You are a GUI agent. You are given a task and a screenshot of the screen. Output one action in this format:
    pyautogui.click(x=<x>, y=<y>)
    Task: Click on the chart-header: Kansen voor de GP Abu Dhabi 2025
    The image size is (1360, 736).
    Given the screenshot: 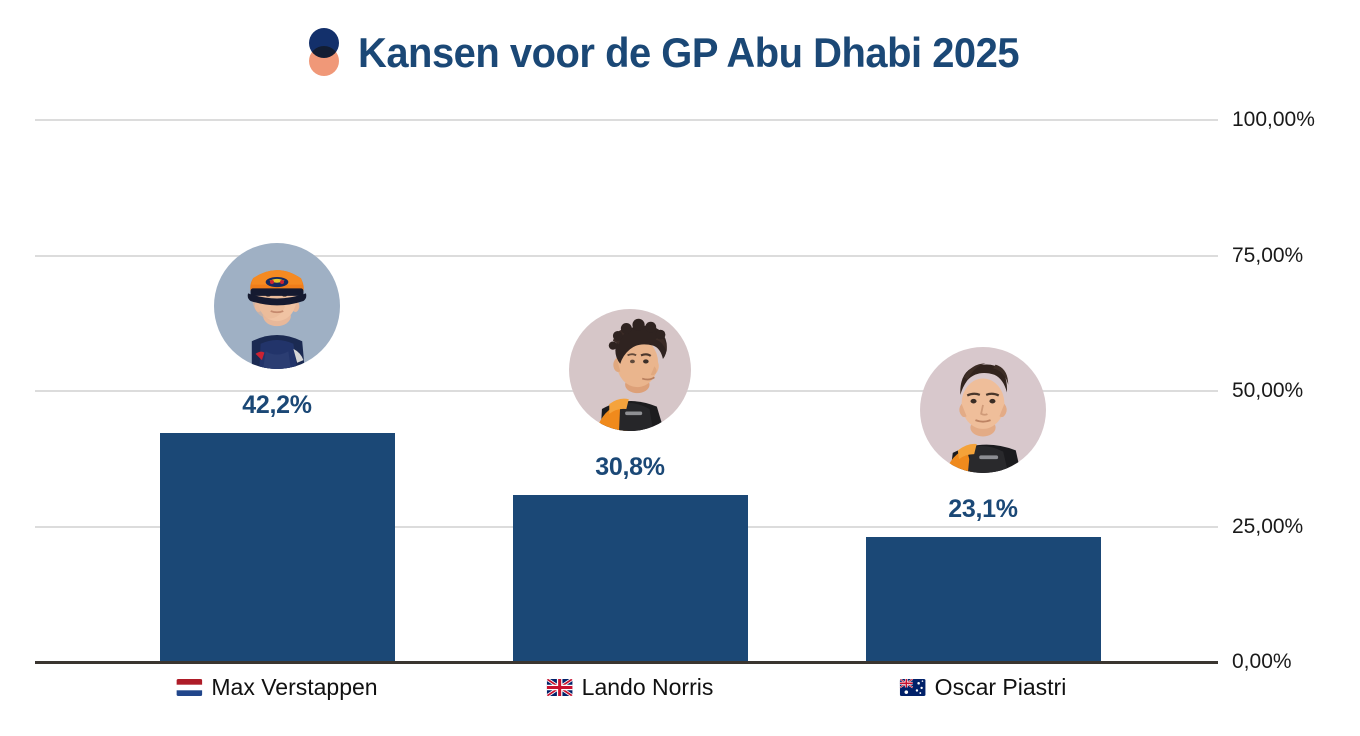 What is the action you would take?
    pyautogui.click(x=680, y=53)
    